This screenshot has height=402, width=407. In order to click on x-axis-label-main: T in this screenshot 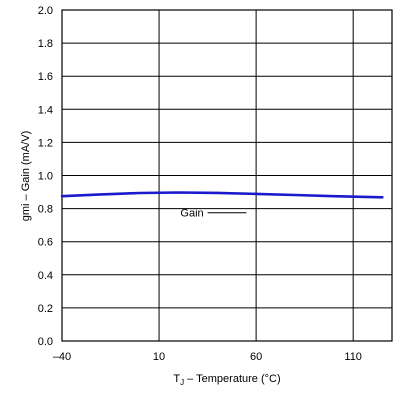, I will do `click(176, 379)`.